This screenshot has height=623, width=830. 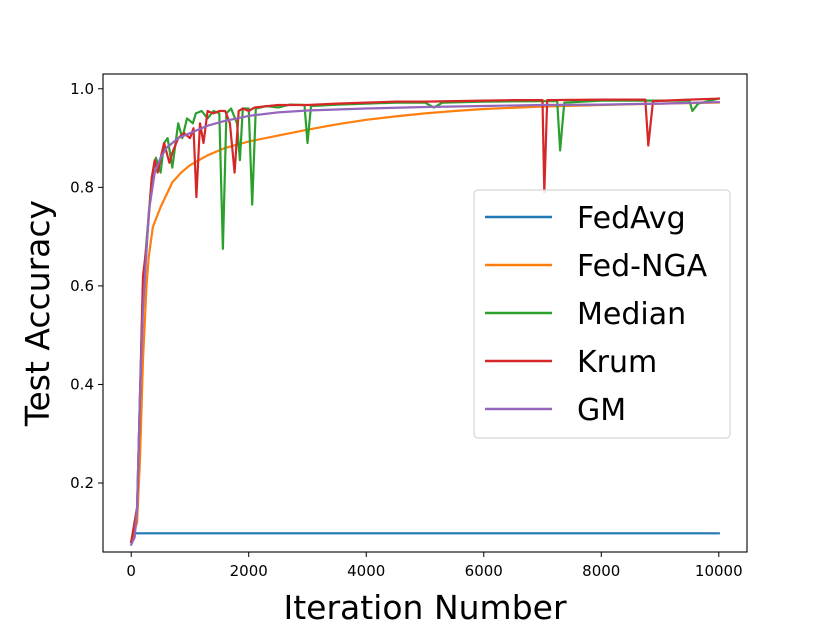 What do you see at coordinates (617, 362) in the screenshot?
I see `legend-label-krum: Krum` at bounding box center [617, 362].